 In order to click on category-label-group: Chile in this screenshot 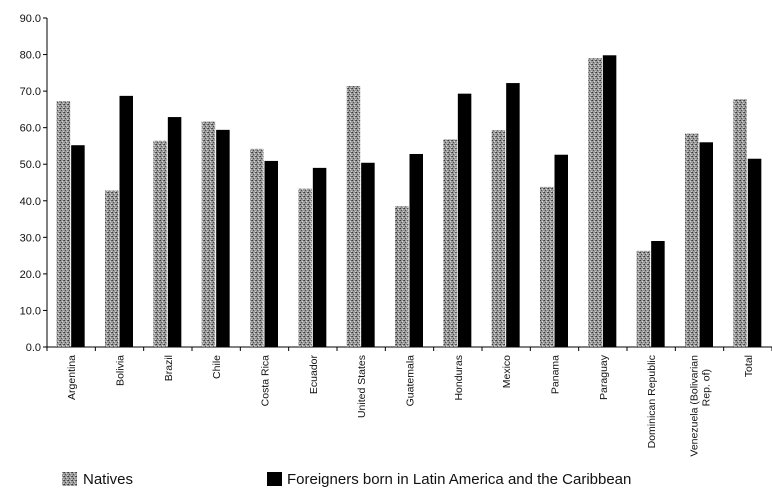, I will do `click(217, 367)`.